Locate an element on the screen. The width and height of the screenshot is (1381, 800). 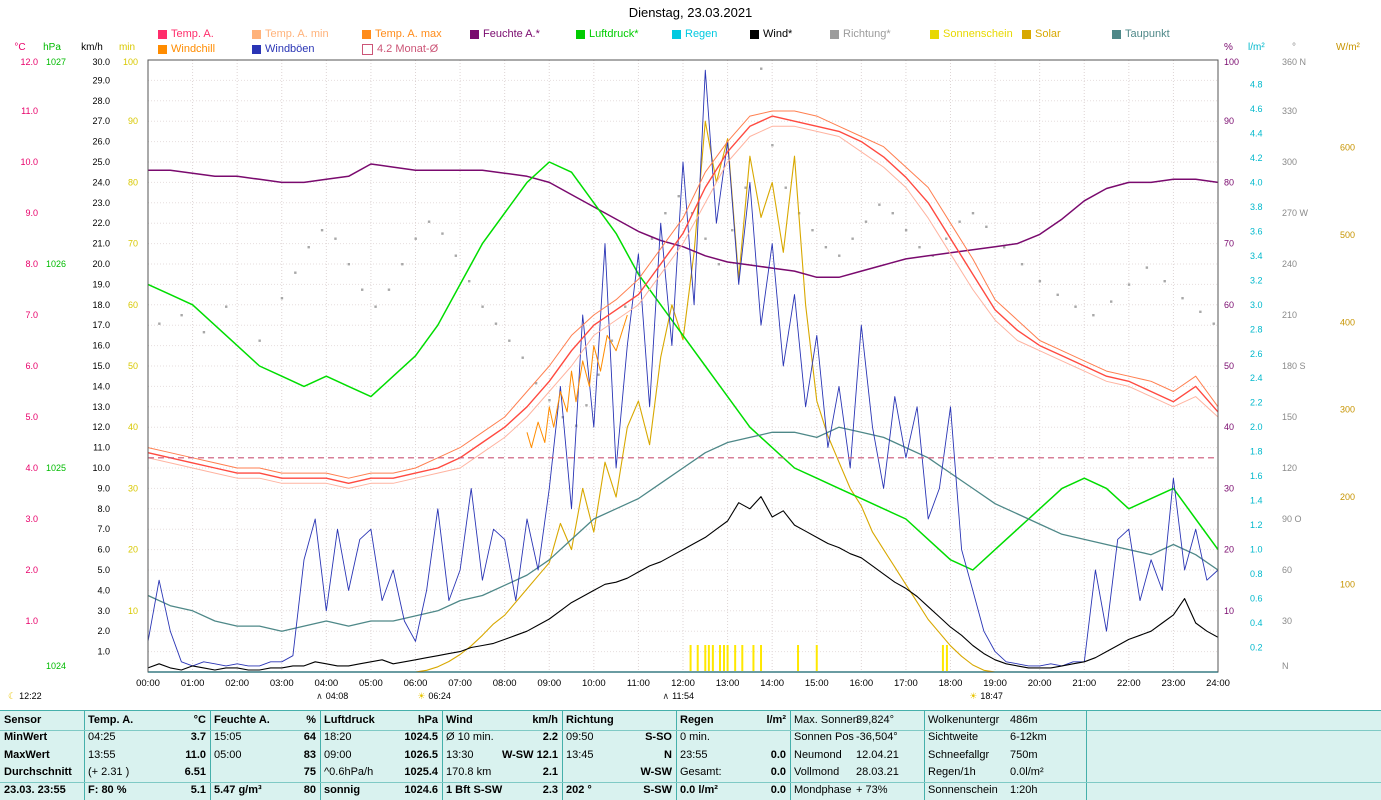
sun-marker-06-24: ☀ 06:24 is located at coordinates (434, 696).